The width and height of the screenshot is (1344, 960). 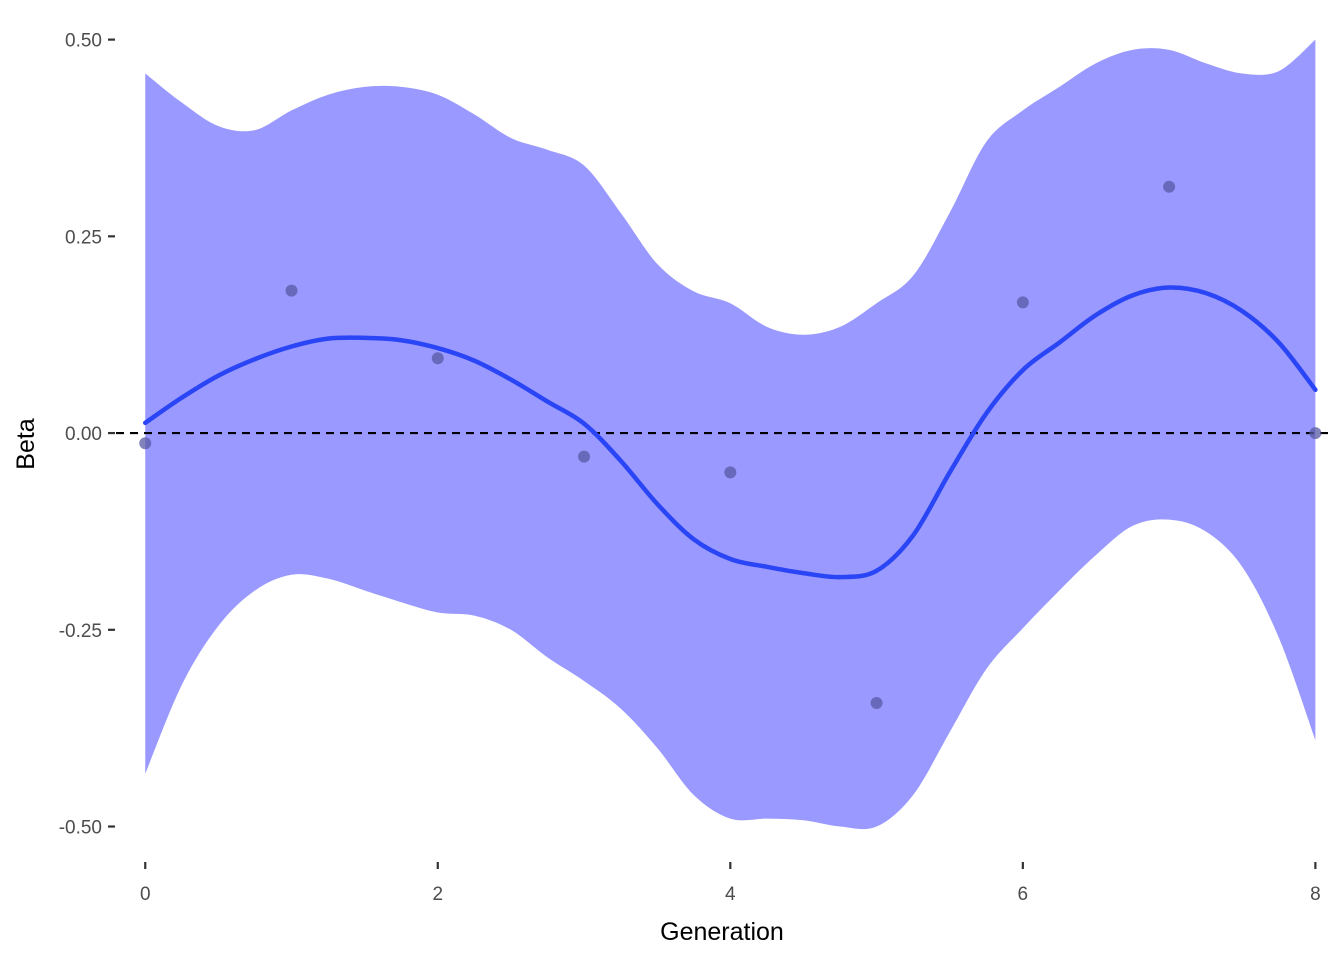 I want to click on y-axis: -0.50 -0.25 0.00 0.25 0.50, so click(x=87, y=435).